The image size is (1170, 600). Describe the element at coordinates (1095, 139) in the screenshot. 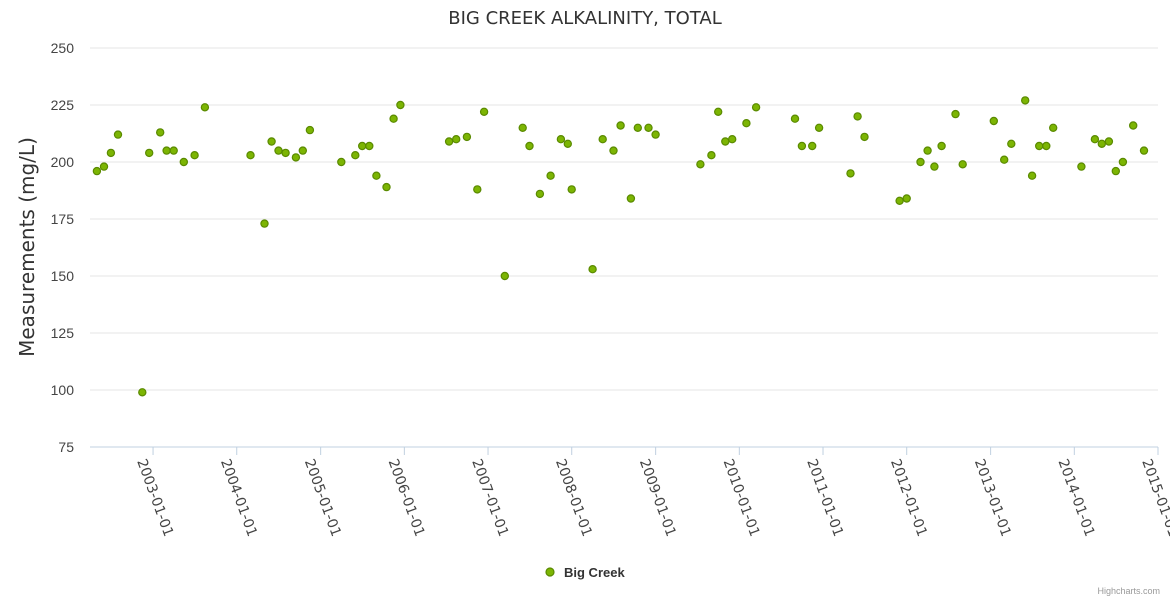

I see `data-point: 2014-04-01: 210` at that location.